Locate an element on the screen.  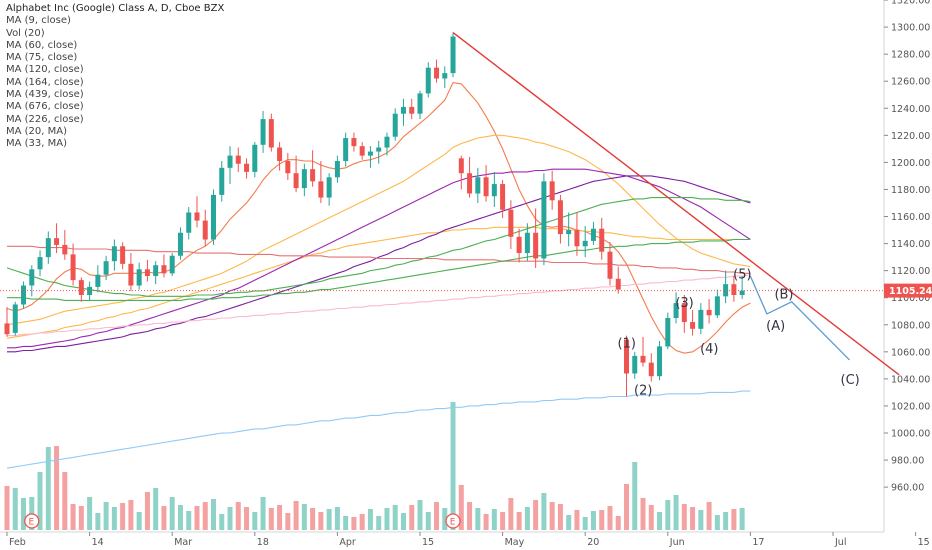
time-tick-label: Jul is located at coordinates (840, 542).